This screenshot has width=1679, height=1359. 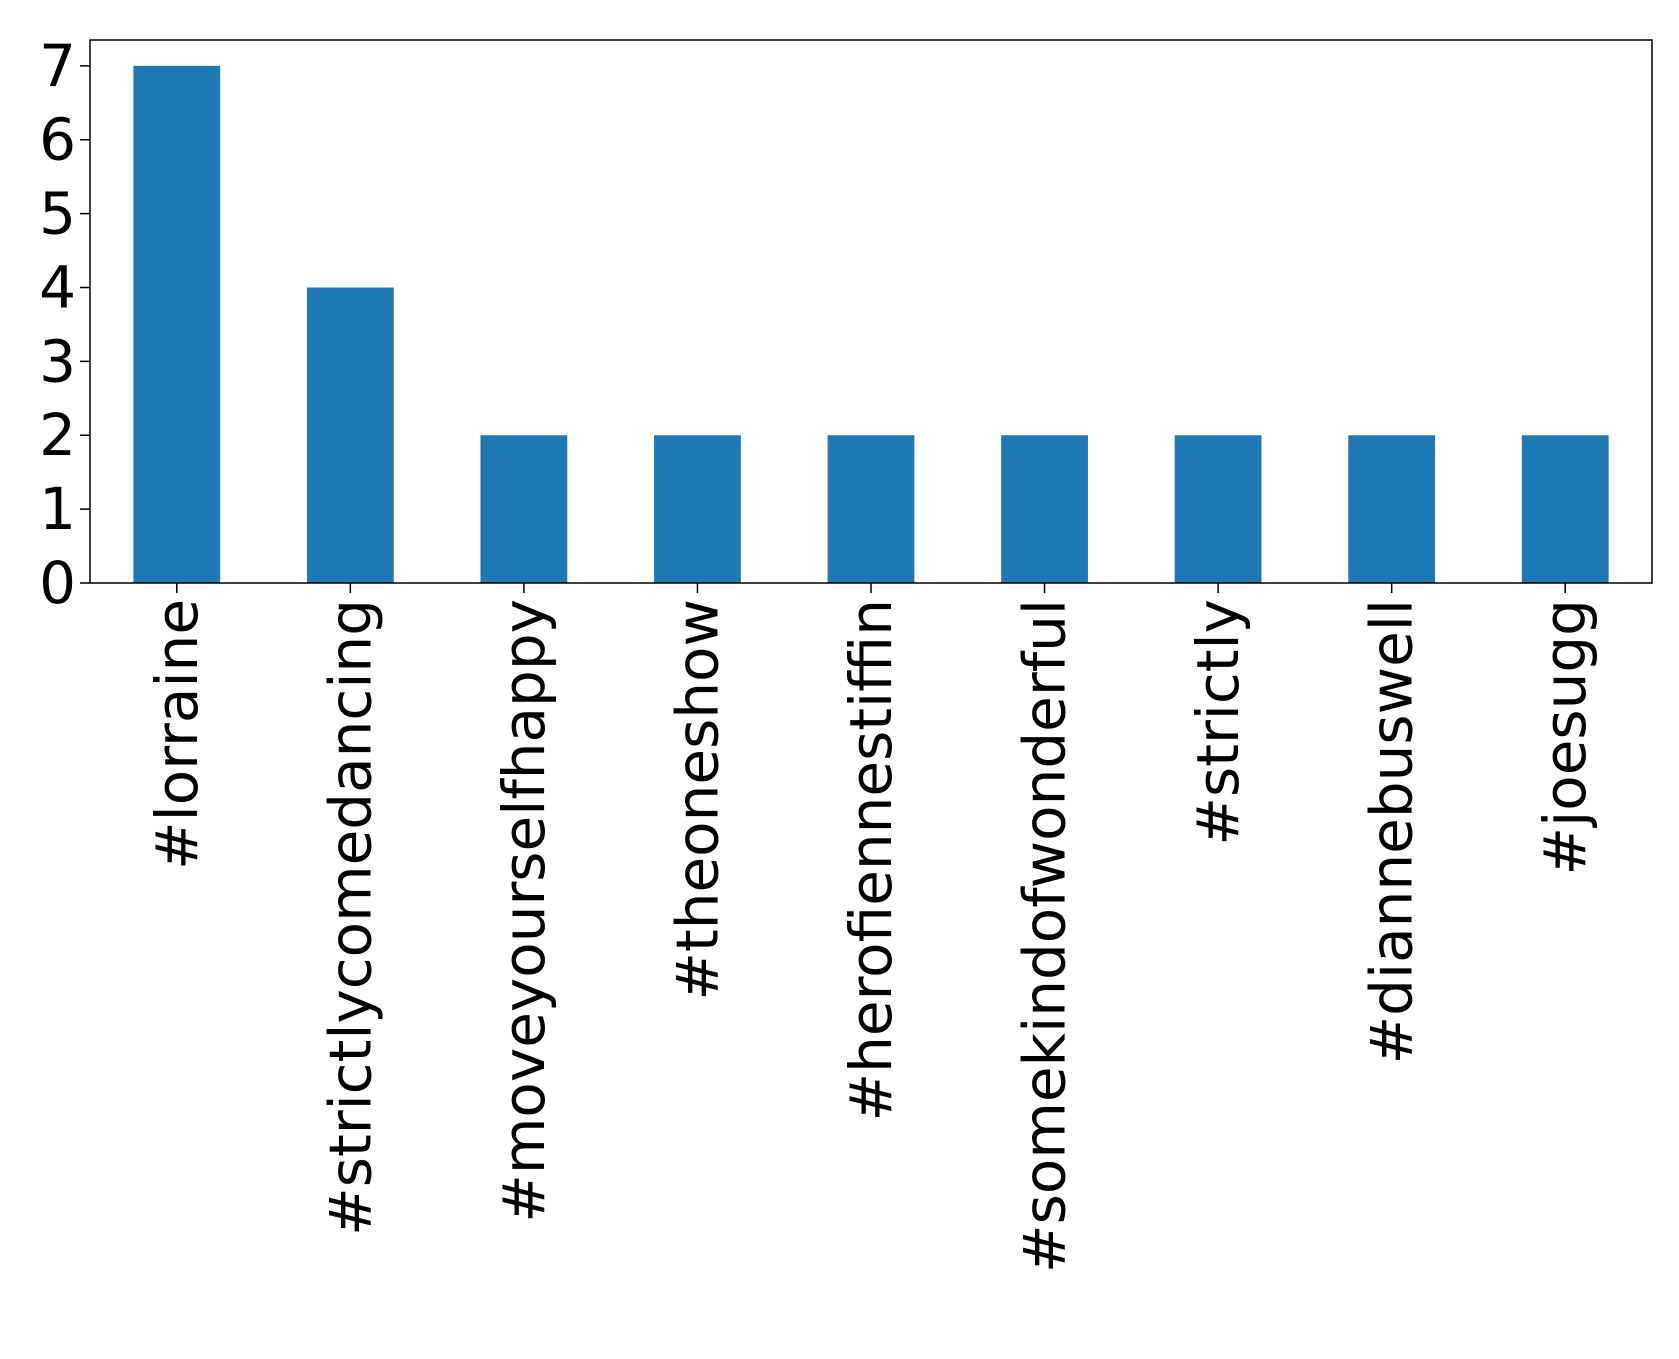 What do you see at coordinates (57, 583) in the screenshot?
I see `y-tick-label-0: 0` at bounding box center [57, 583].